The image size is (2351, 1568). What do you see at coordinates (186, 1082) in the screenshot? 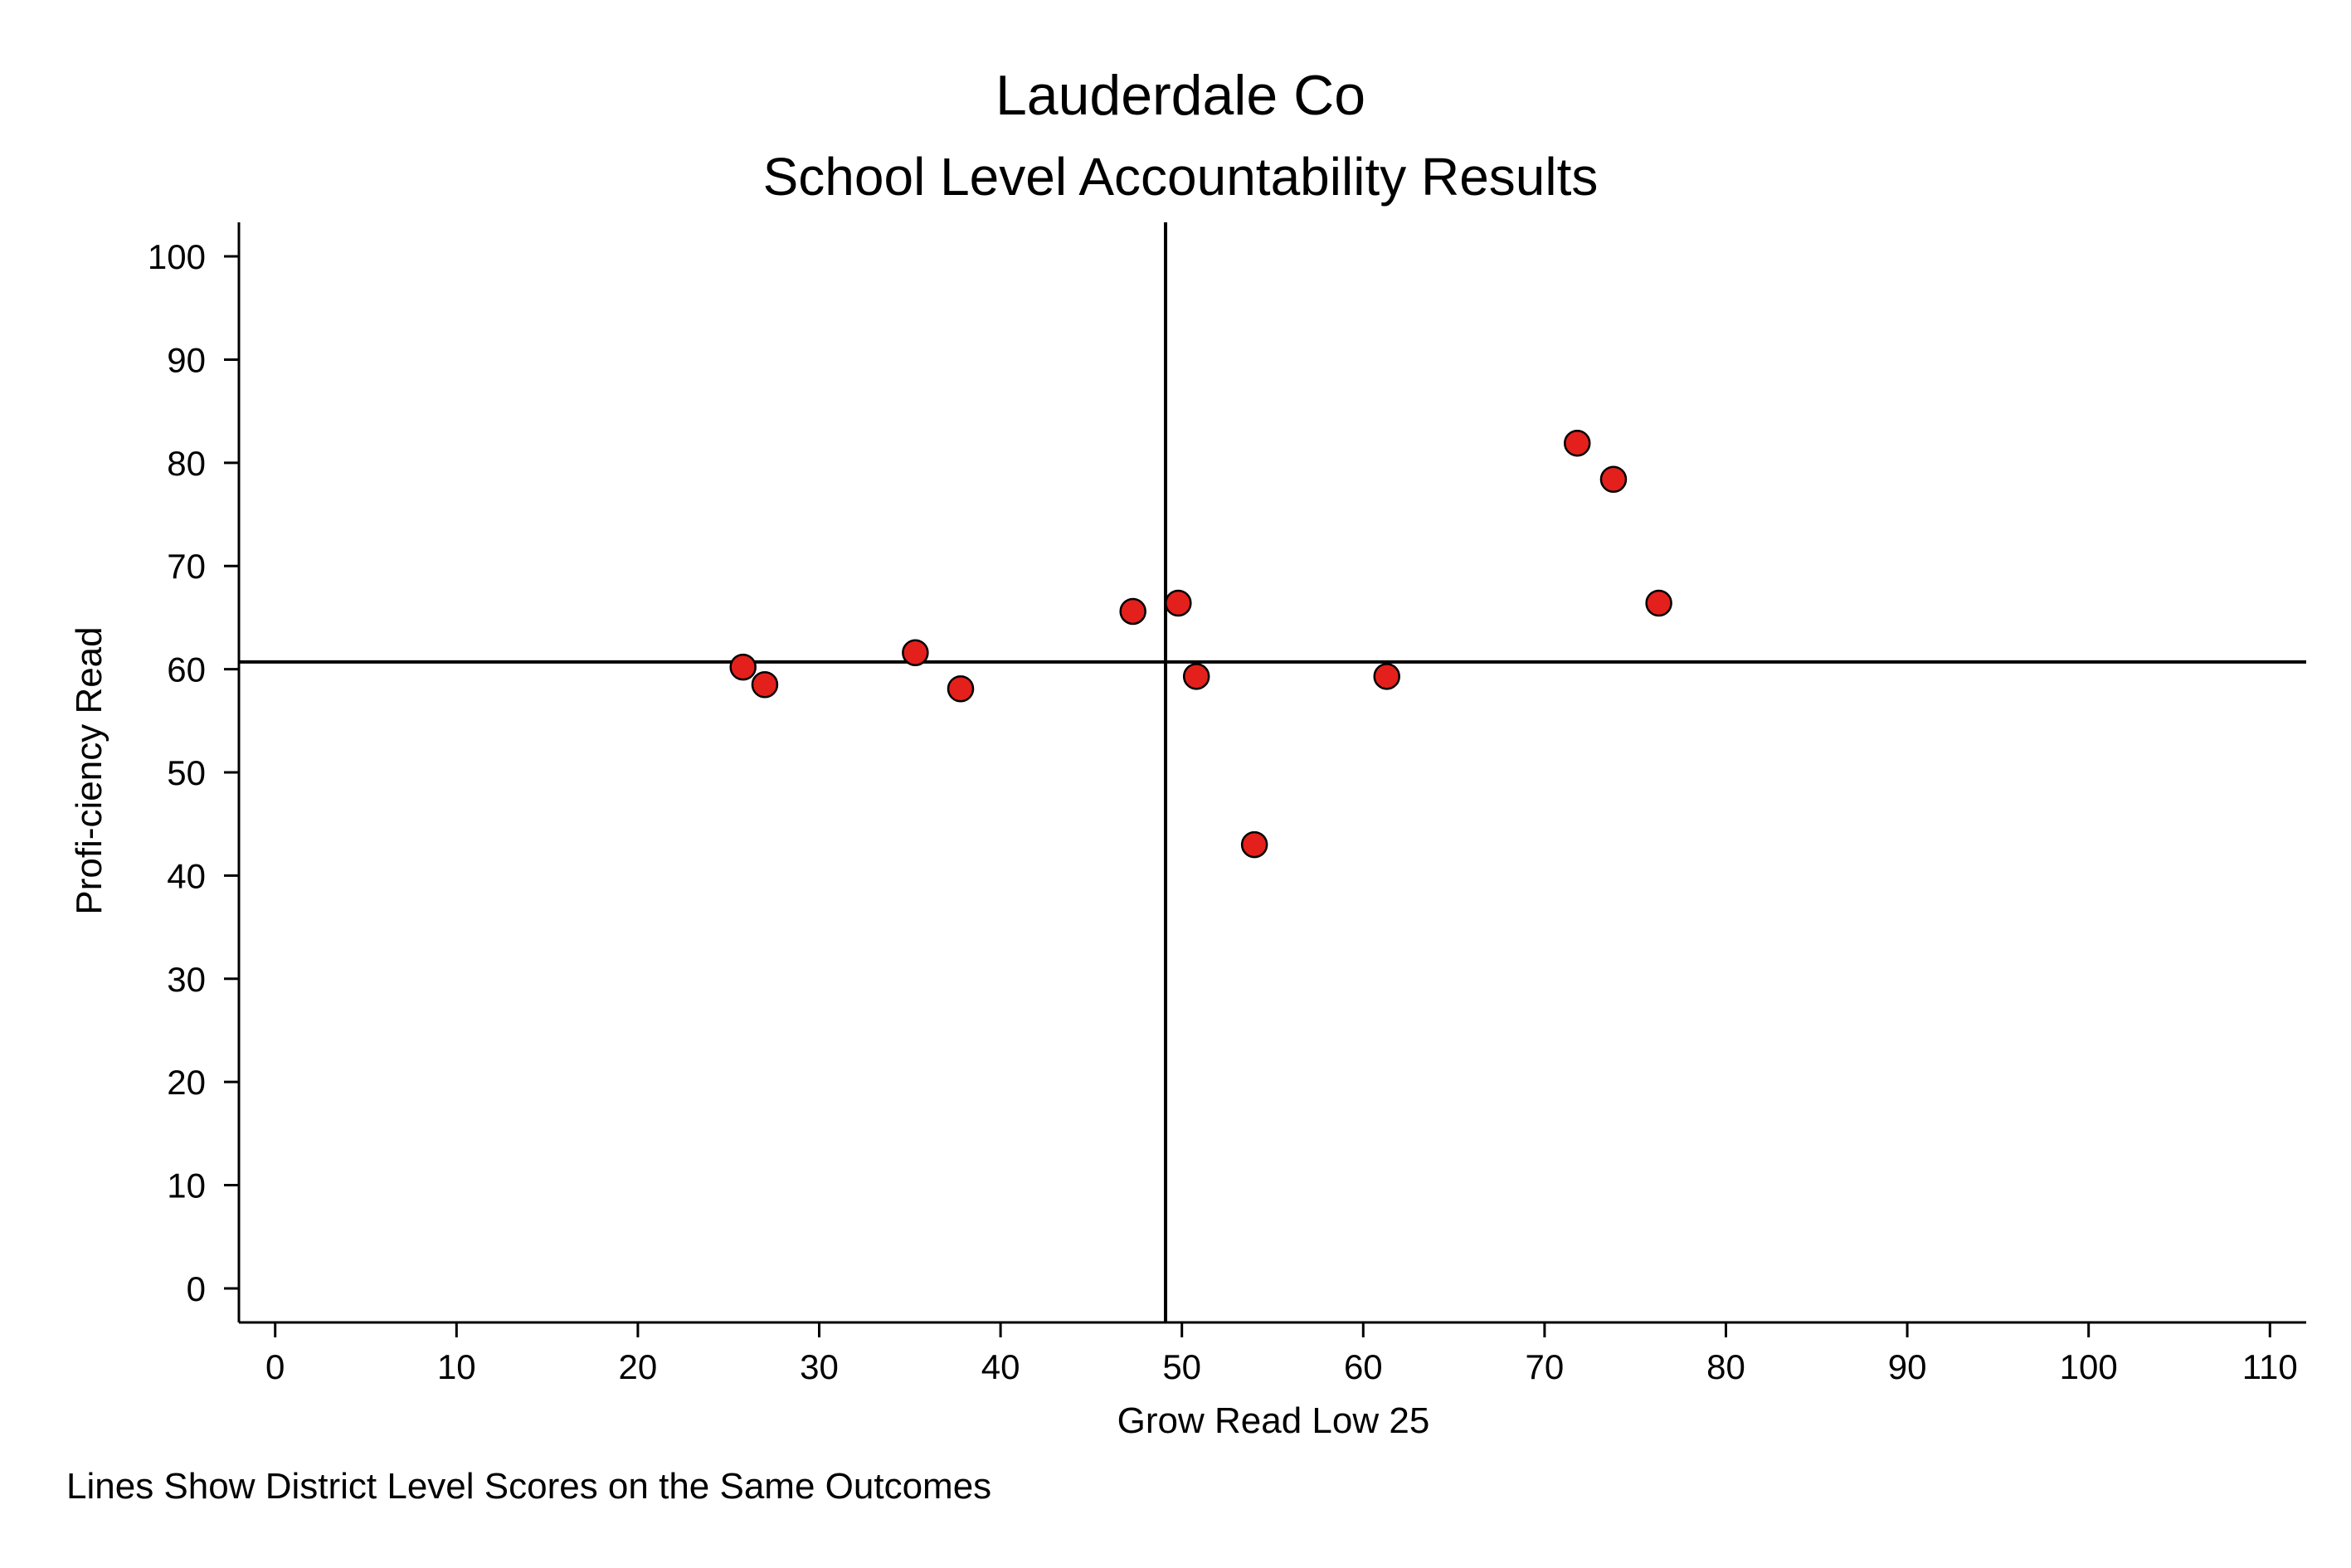
I see `y-tick-label: 20` at bounding box center [186, 1082].